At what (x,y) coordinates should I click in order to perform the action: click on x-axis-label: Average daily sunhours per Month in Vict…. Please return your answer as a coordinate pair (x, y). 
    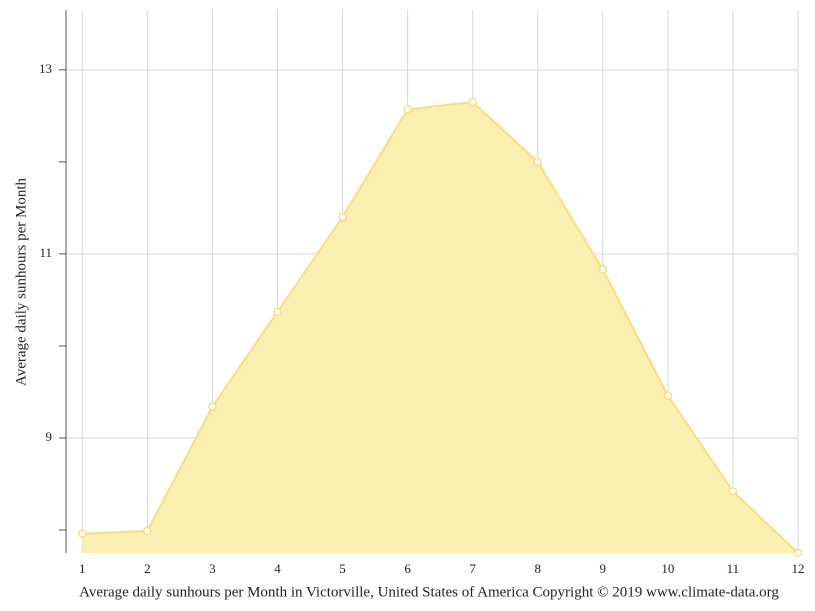
    Looking at the image, I should click on (429, 592).